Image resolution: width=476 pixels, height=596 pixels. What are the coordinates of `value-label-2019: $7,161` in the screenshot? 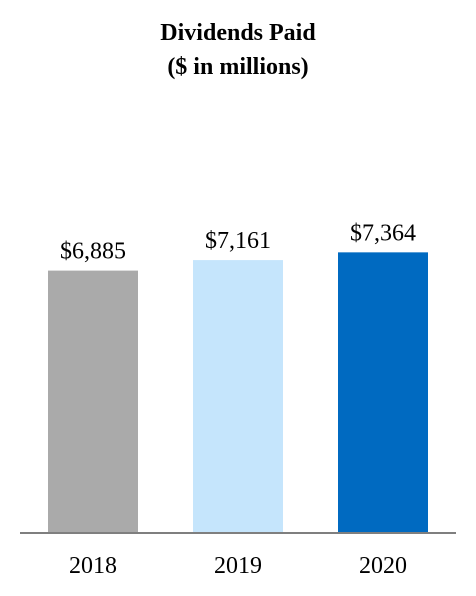 It's located at (238, 241).